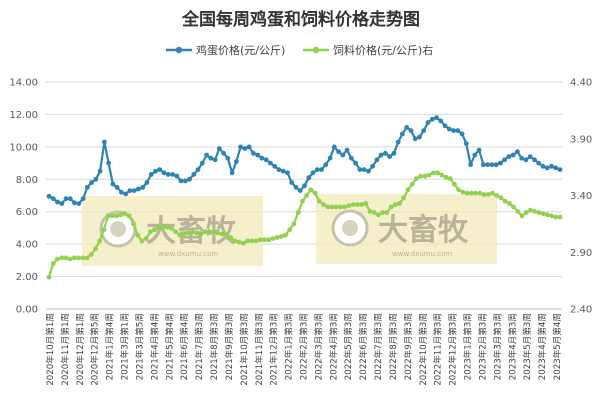  I want to click on x-tick-label: 2021年12月第3周, so click(274, 349).